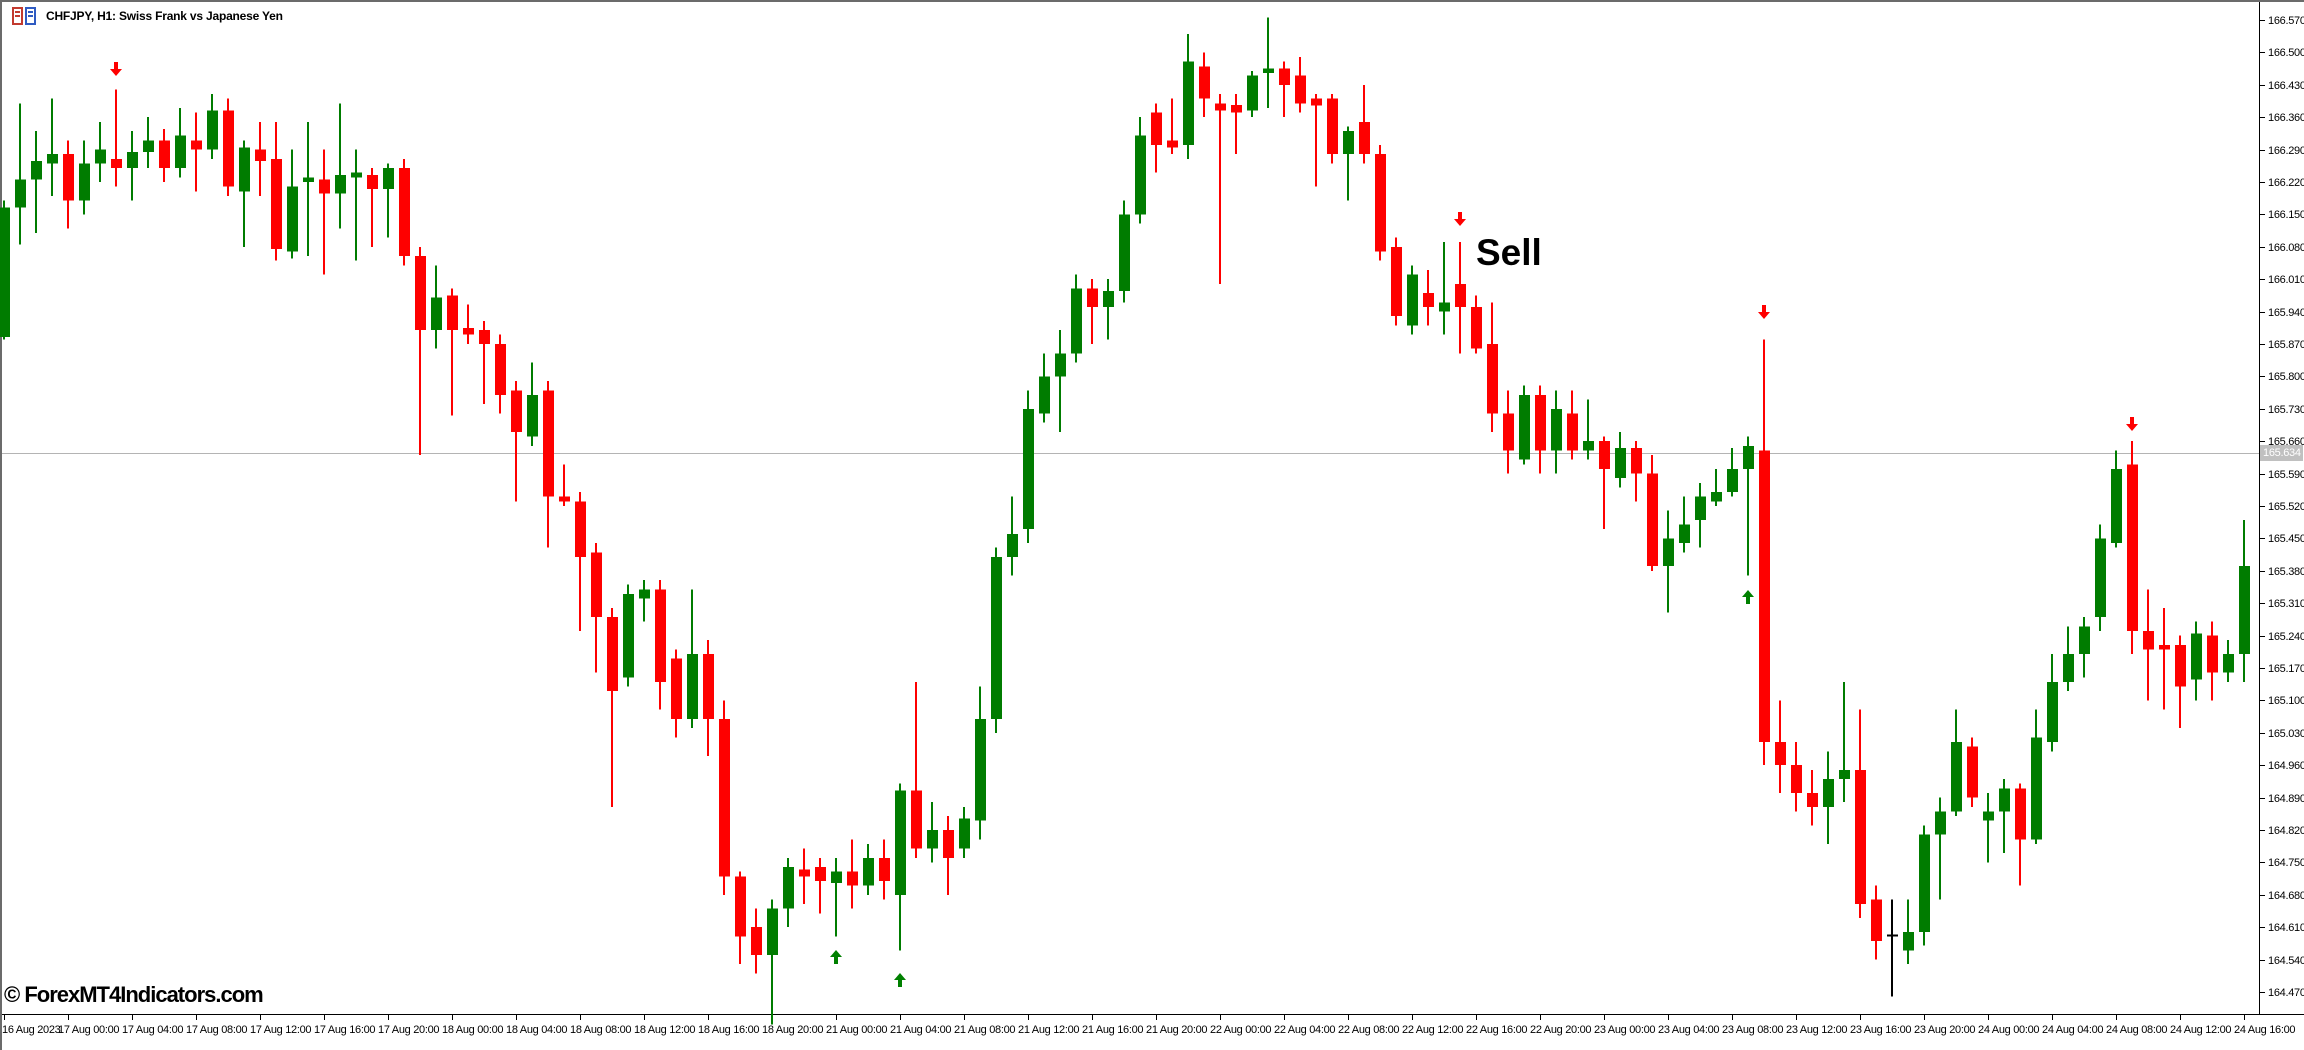 The image size is (2304, 1050). What do you see at coordinates (1509, 252) in the screenshot?
I see `sell-annotation-label: Sell` at bounding box center [1509, 252].